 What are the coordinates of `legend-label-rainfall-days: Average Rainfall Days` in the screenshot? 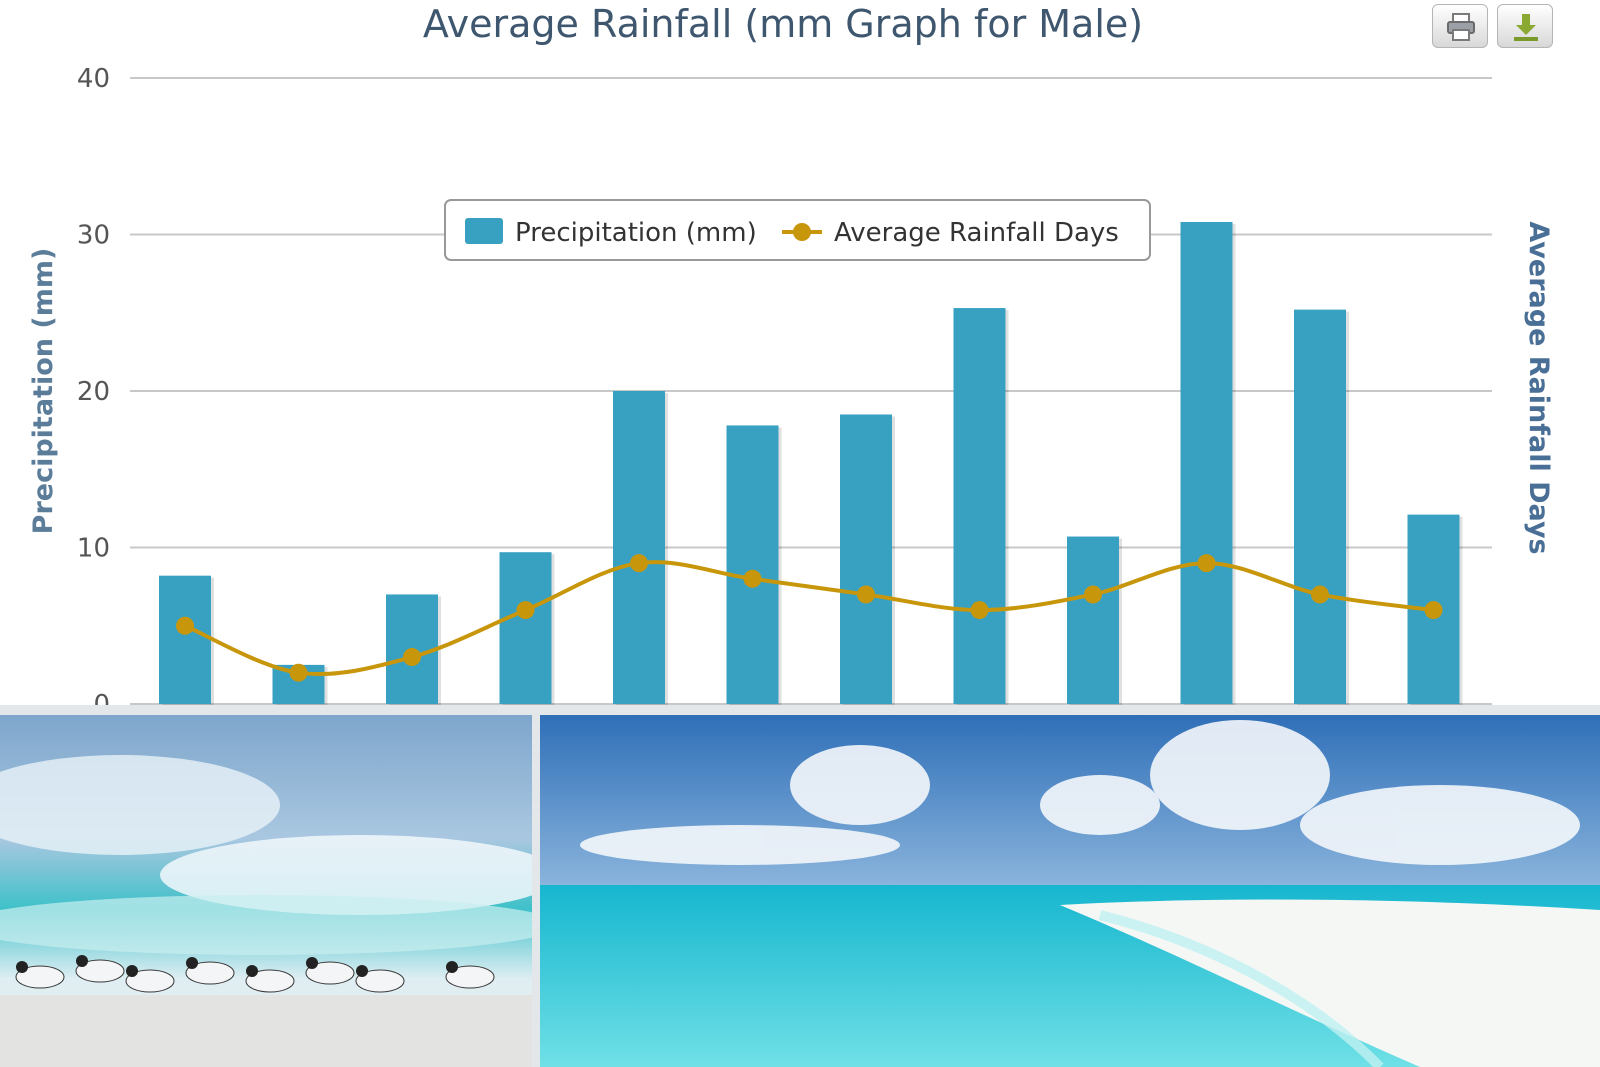 It's located at (976, 233).